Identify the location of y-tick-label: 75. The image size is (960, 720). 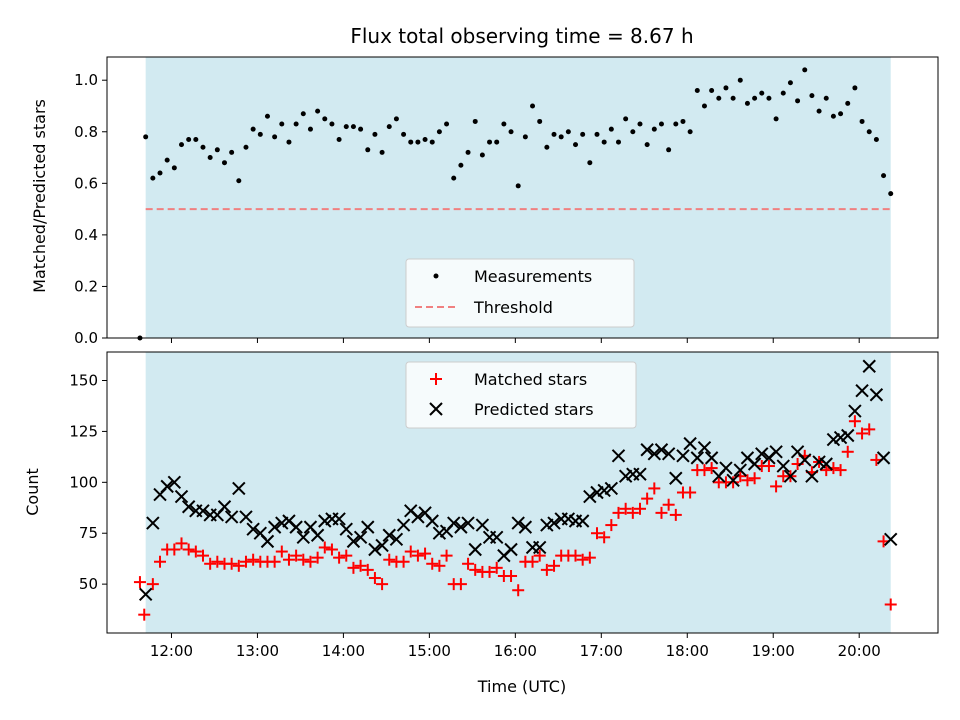
(88, 533).